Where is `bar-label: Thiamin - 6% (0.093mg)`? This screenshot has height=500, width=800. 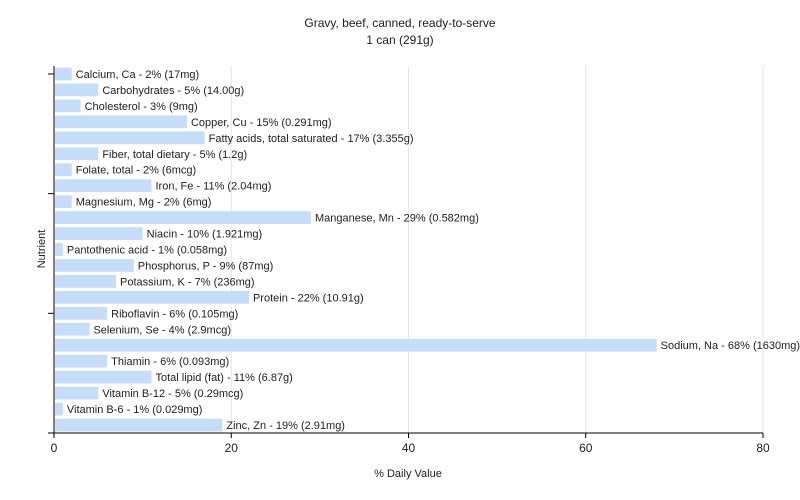 bar-label: Thiamin - 6% (0.093mg) is located at coordinates (170, 362).